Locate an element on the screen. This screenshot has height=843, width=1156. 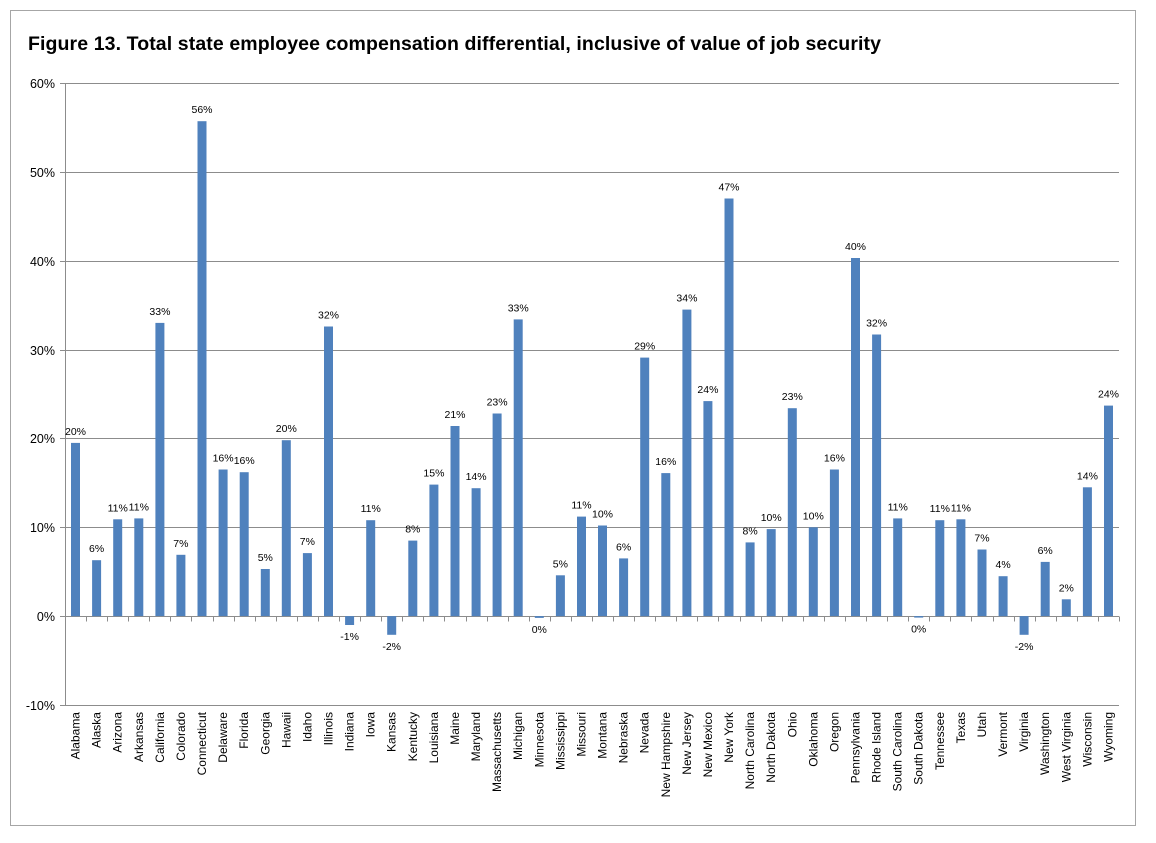
bar-louisiana is located at coordinates (434, 550).